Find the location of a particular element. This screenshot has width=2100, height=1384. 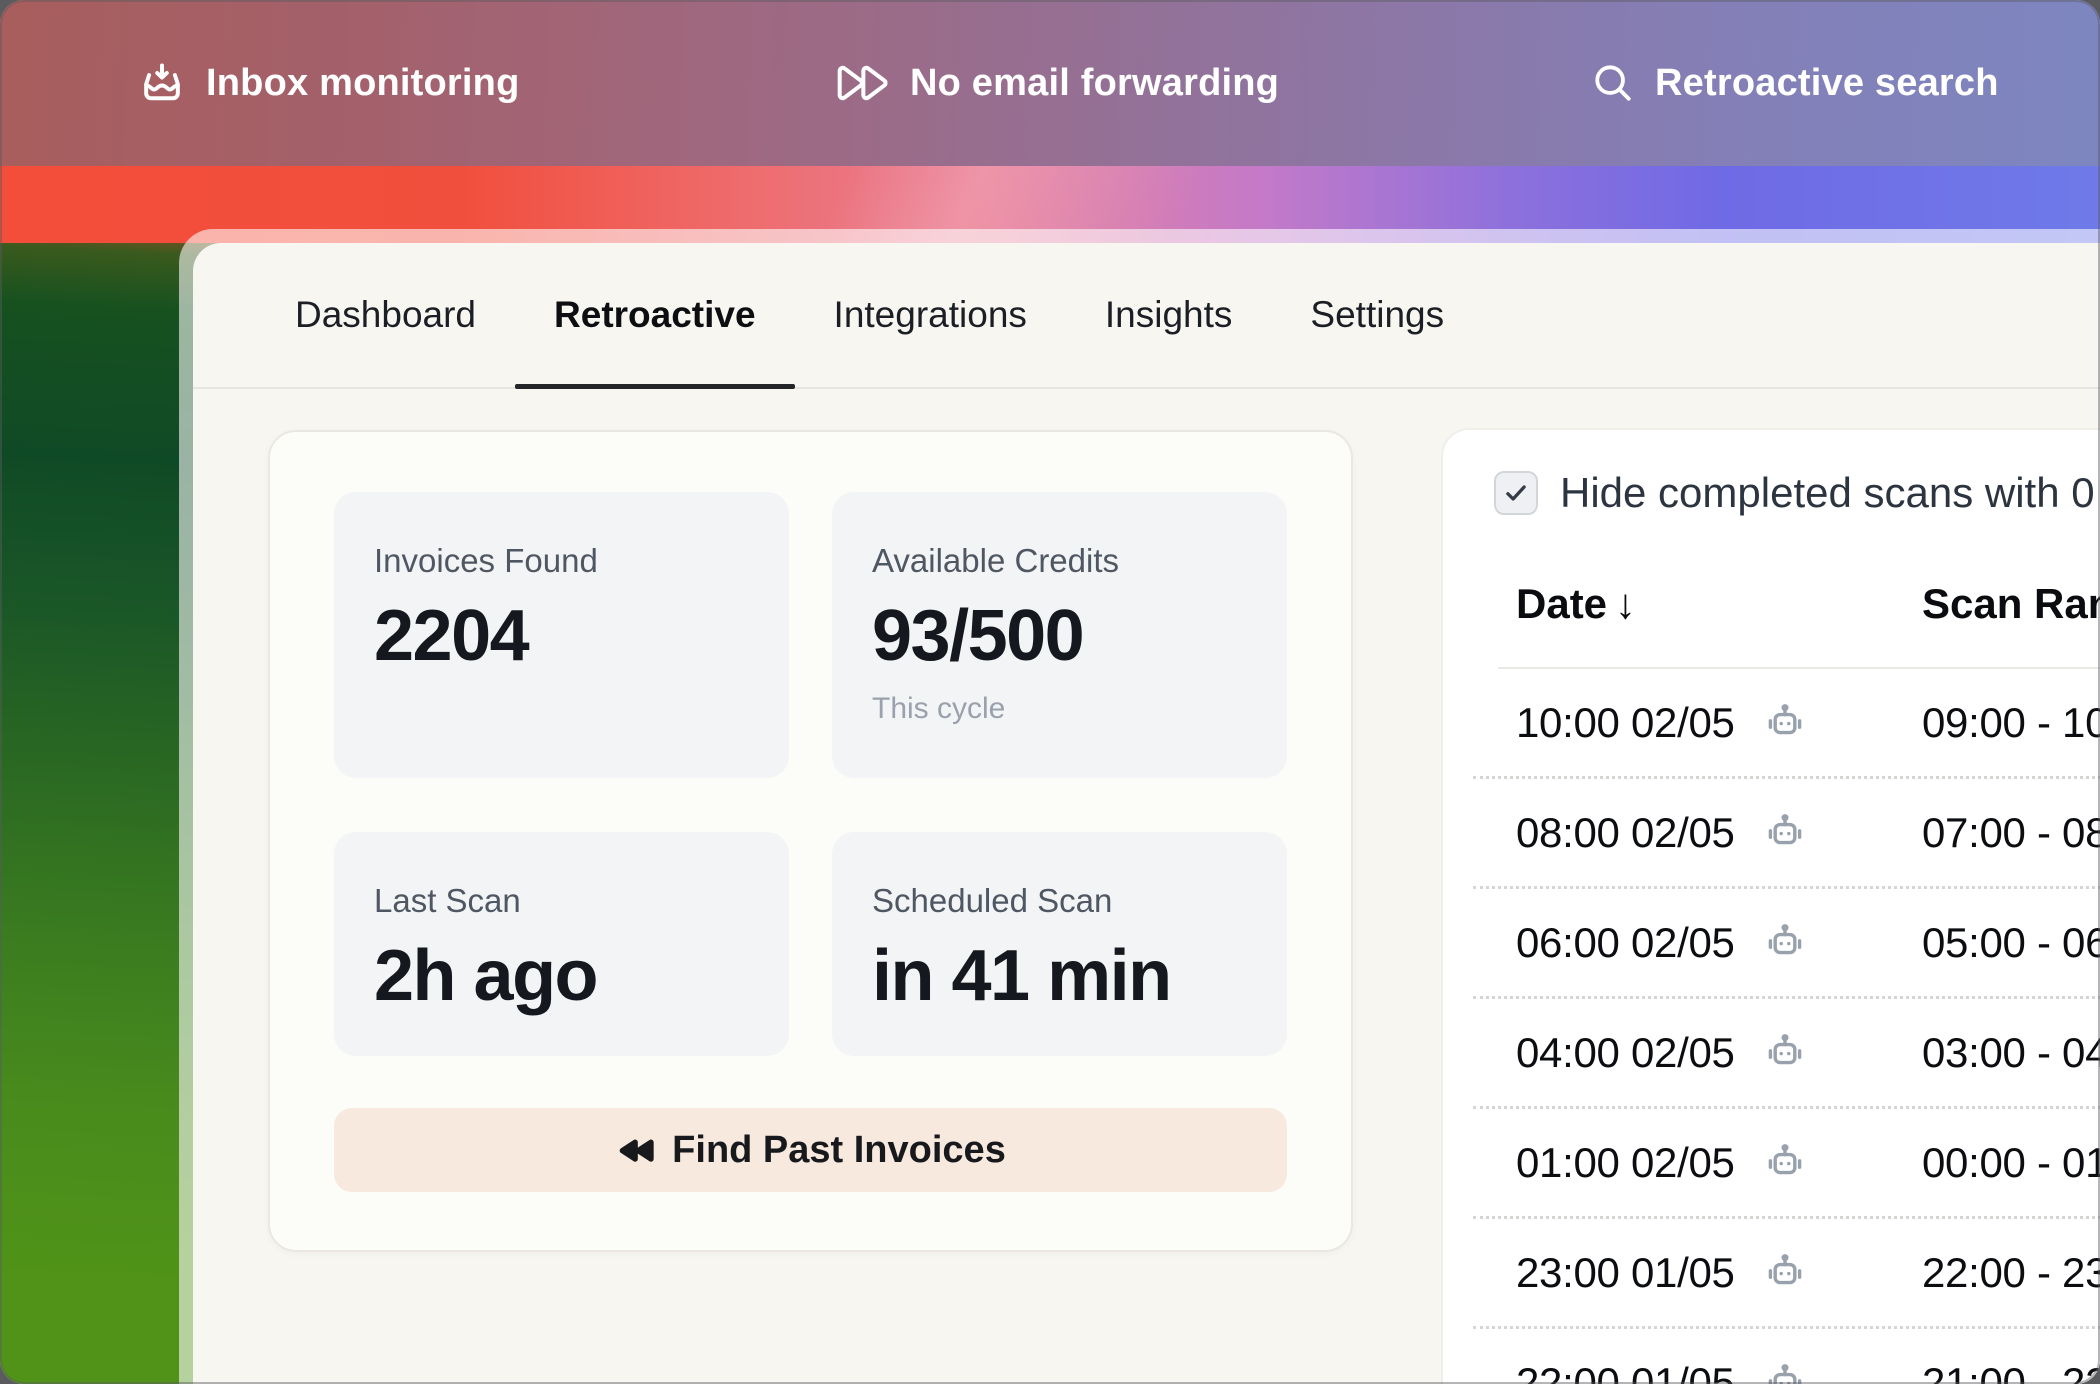

scan-row: 04:00 02/05 03:00 - 04 is located at coordinates (1786, 1054).